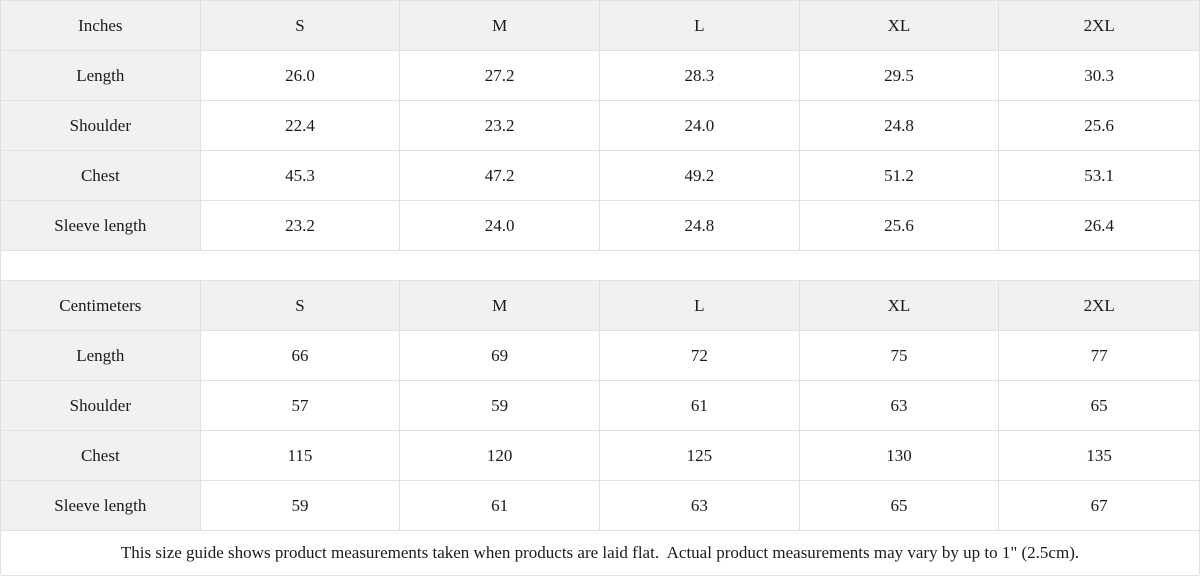 The width and height of the screenshot is (1200, 580). What do you see at coordinates (300, 176) in the screenshot?
I see `value-cell: 45.3` at bounding box center [300, 176].